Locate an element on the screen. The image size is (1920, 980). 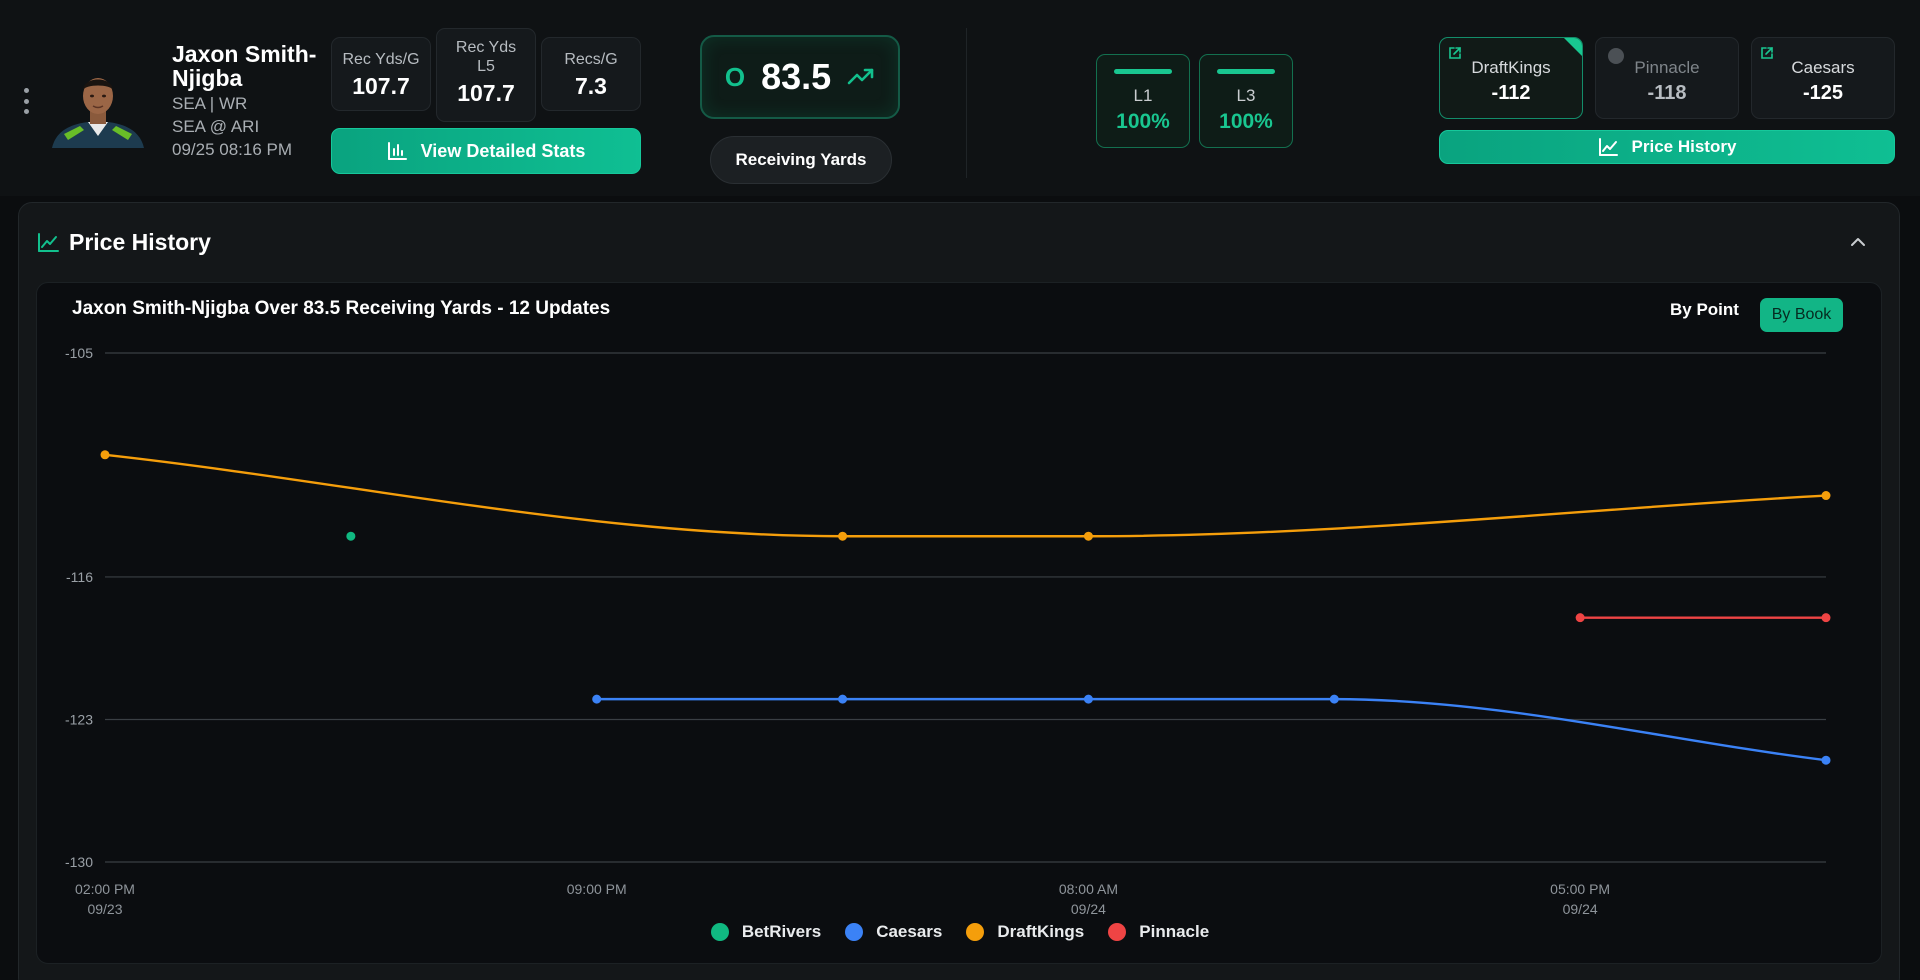
by-point-toggle: By Point is located at coordinates (1704, 309).